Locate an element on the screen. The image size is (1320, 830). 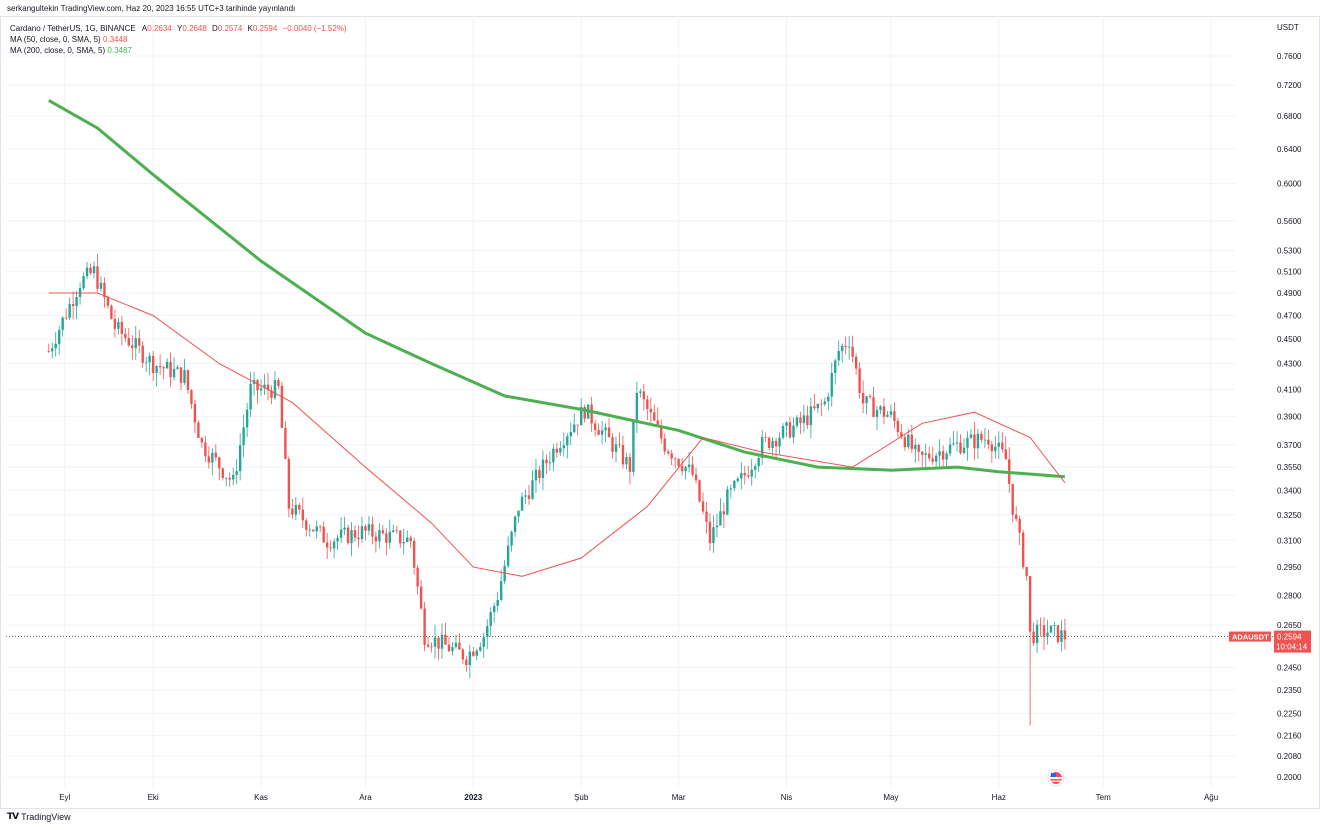
time-tick-label: Haz is located at coordinates (999, 797).